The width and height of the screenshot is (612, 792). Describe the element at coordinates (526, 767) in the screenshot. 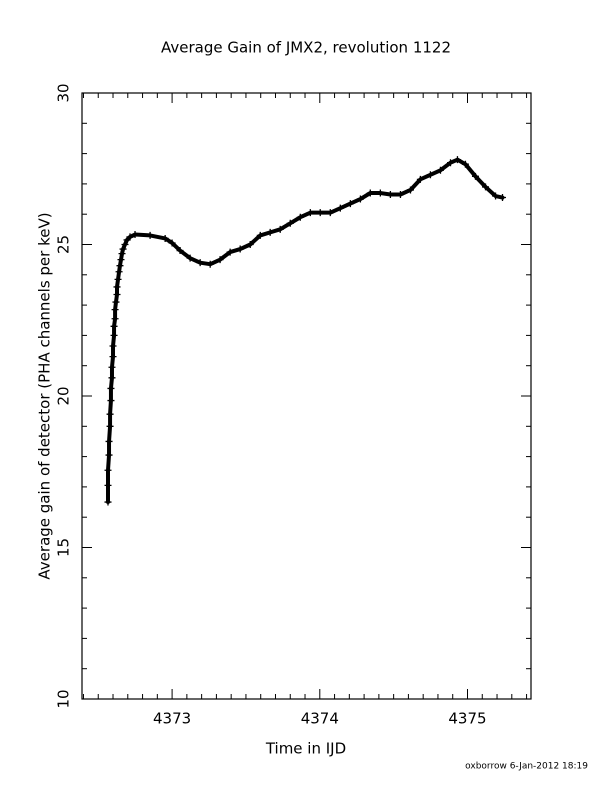

I see `footer: oxborrow 6-Jan-2012 18:19` at that location.